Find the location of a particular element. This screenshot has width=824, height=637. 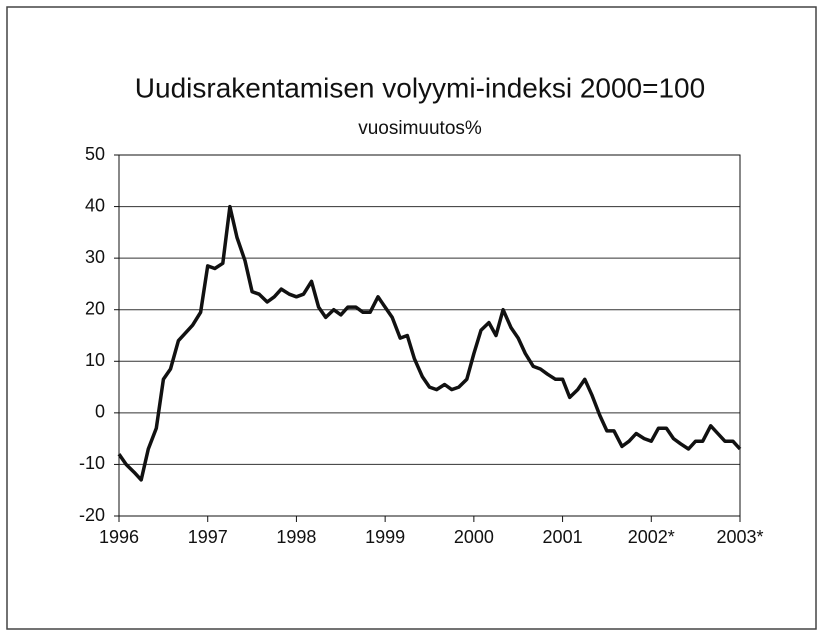

y-tick-label: 20 is located at coordinates (95, 308).